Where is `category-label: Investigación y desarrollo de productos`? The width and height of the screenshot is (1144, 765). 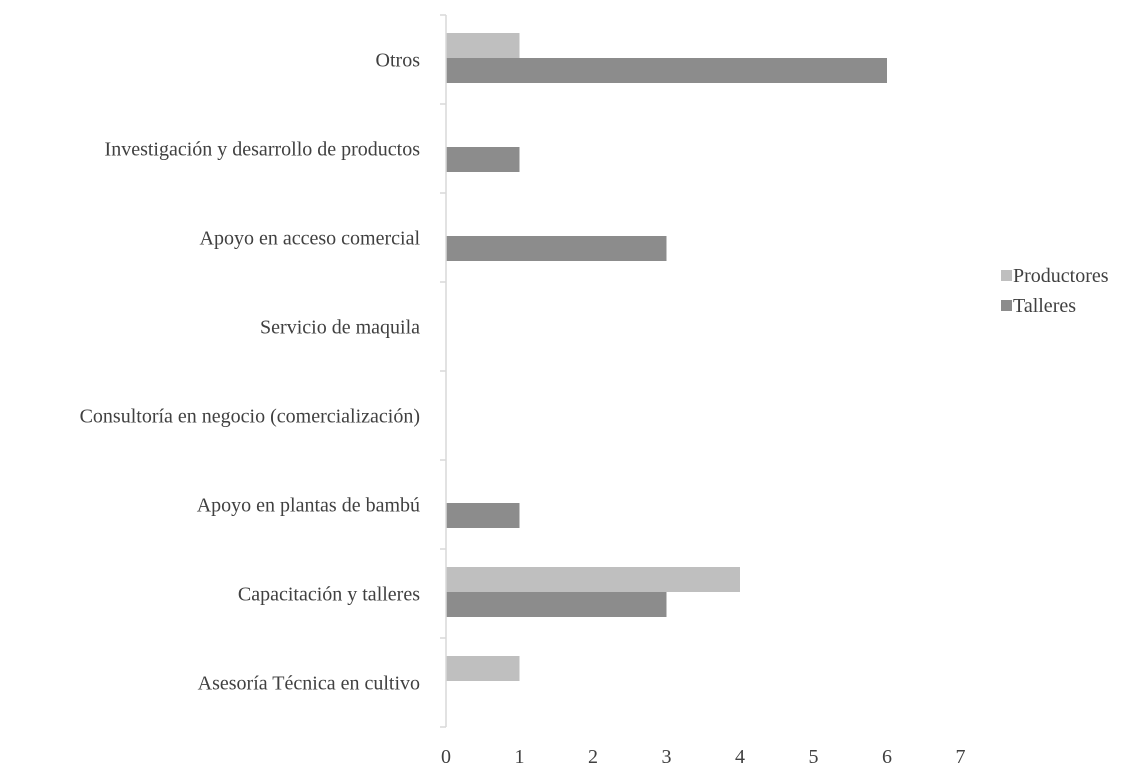
category-label: Investigación y desarrollo de productos is located at coordinates (263, 150).